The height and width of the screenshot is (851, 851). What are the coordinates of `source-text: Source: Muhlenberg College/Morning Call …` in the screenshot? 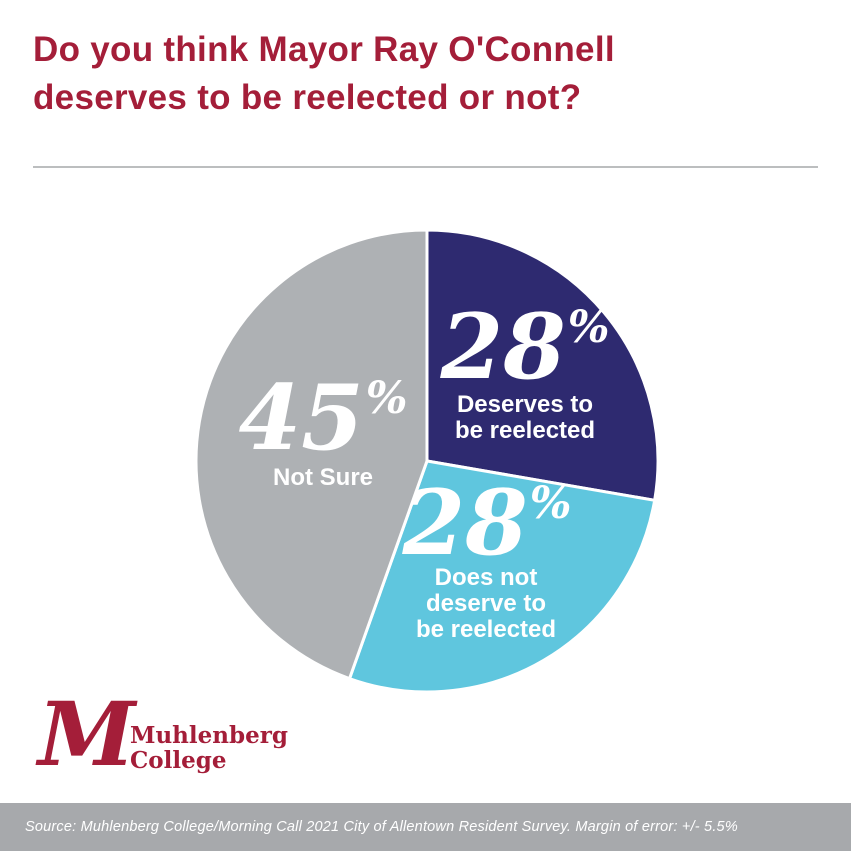 It's located at (381, 827).